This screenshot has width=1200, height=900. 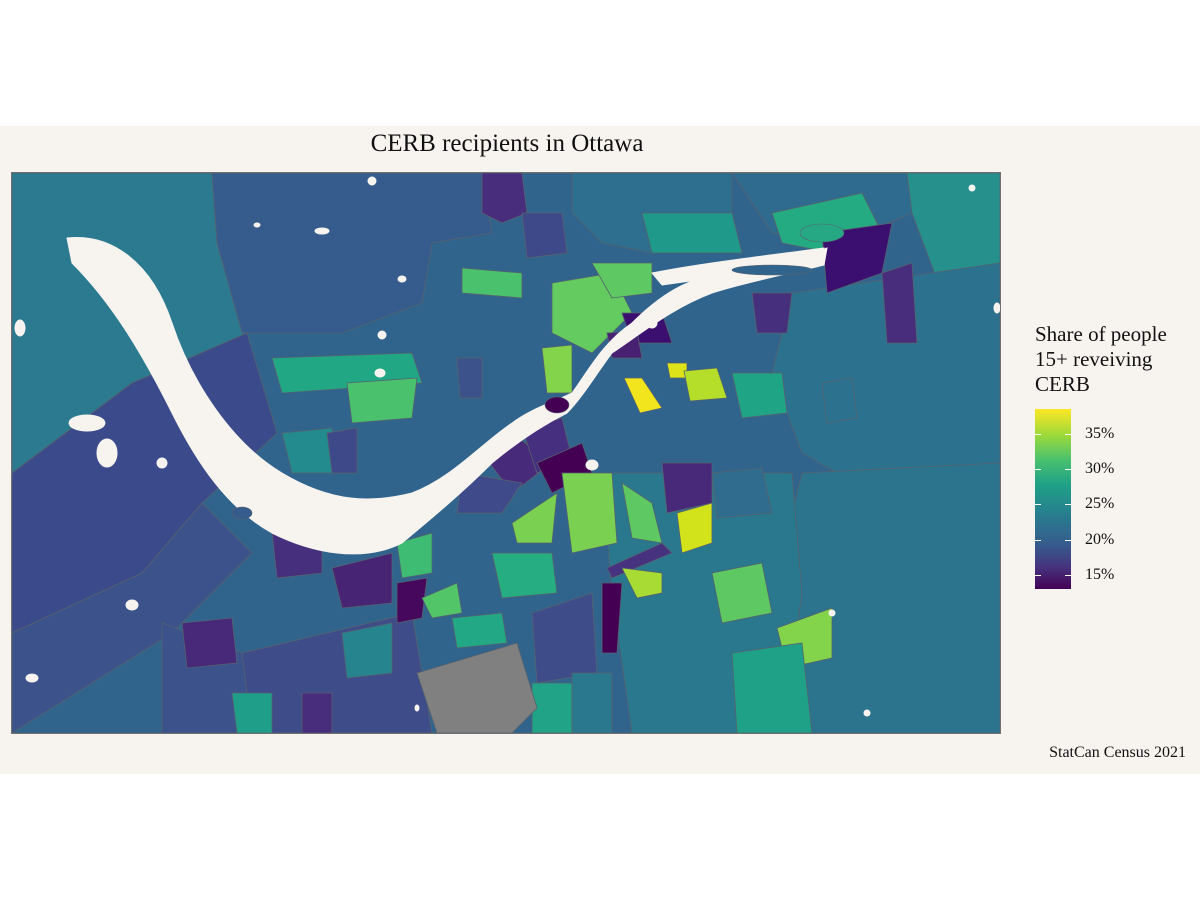 What do you see at coordinates (1100, 539) in the screenshot?
I see `legend-tick-label: 20%` at bounding box center [1100, 539].